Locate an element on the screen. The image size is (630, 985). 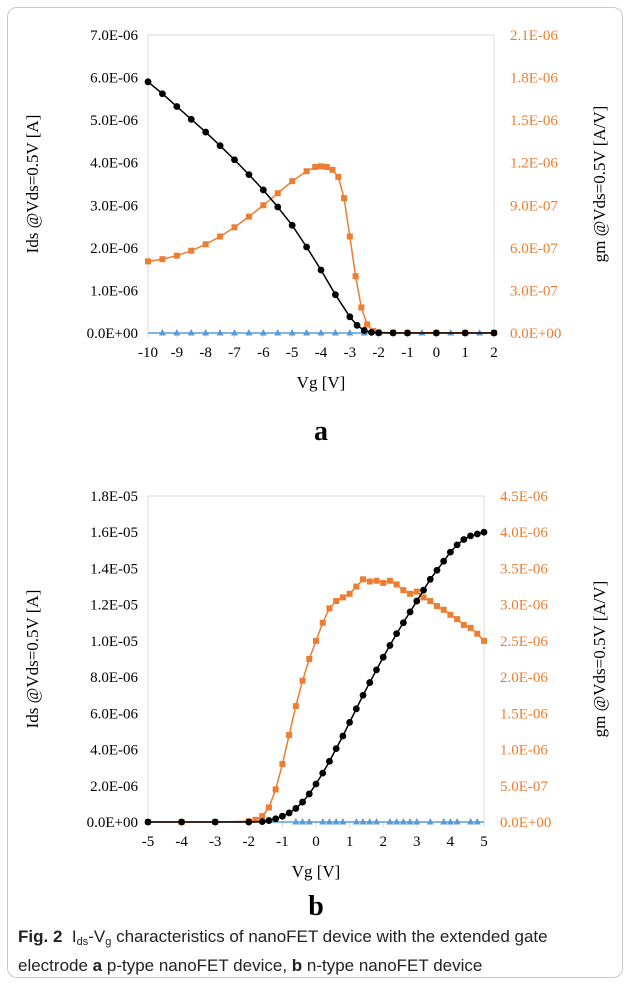
y2-axis-label: gm @Vds=0.5V [A/V] is located at coordinates (599, 184).